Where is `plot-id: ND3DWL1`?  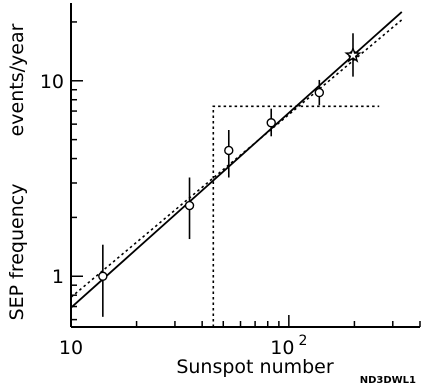 plot-id: ND3DWL1 is located at coordinates (388, 380).